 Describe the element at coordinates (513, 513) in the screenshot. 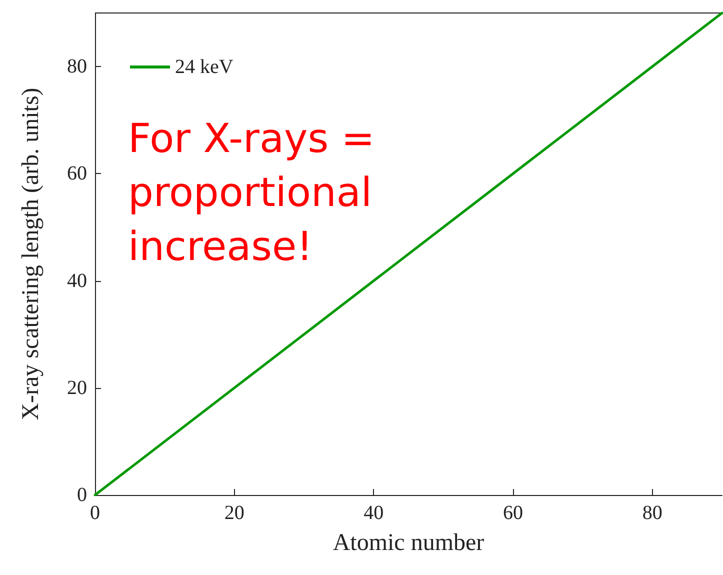

I see `x-tick-label: 60` at that location.